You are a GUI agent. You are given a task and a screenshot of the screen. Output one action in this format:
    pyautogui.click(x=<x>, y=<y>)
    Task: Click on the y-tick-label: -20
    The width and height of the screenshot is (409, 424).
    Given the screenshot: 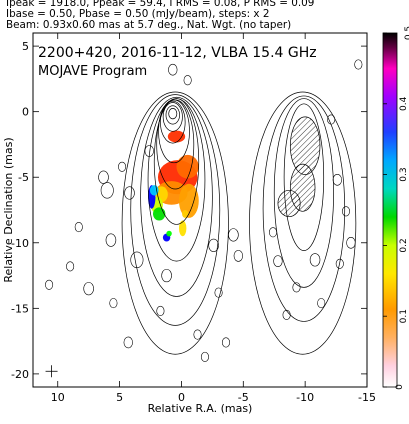 What is the action you would take?
    pyautogui.click(x=20, y=374)
    